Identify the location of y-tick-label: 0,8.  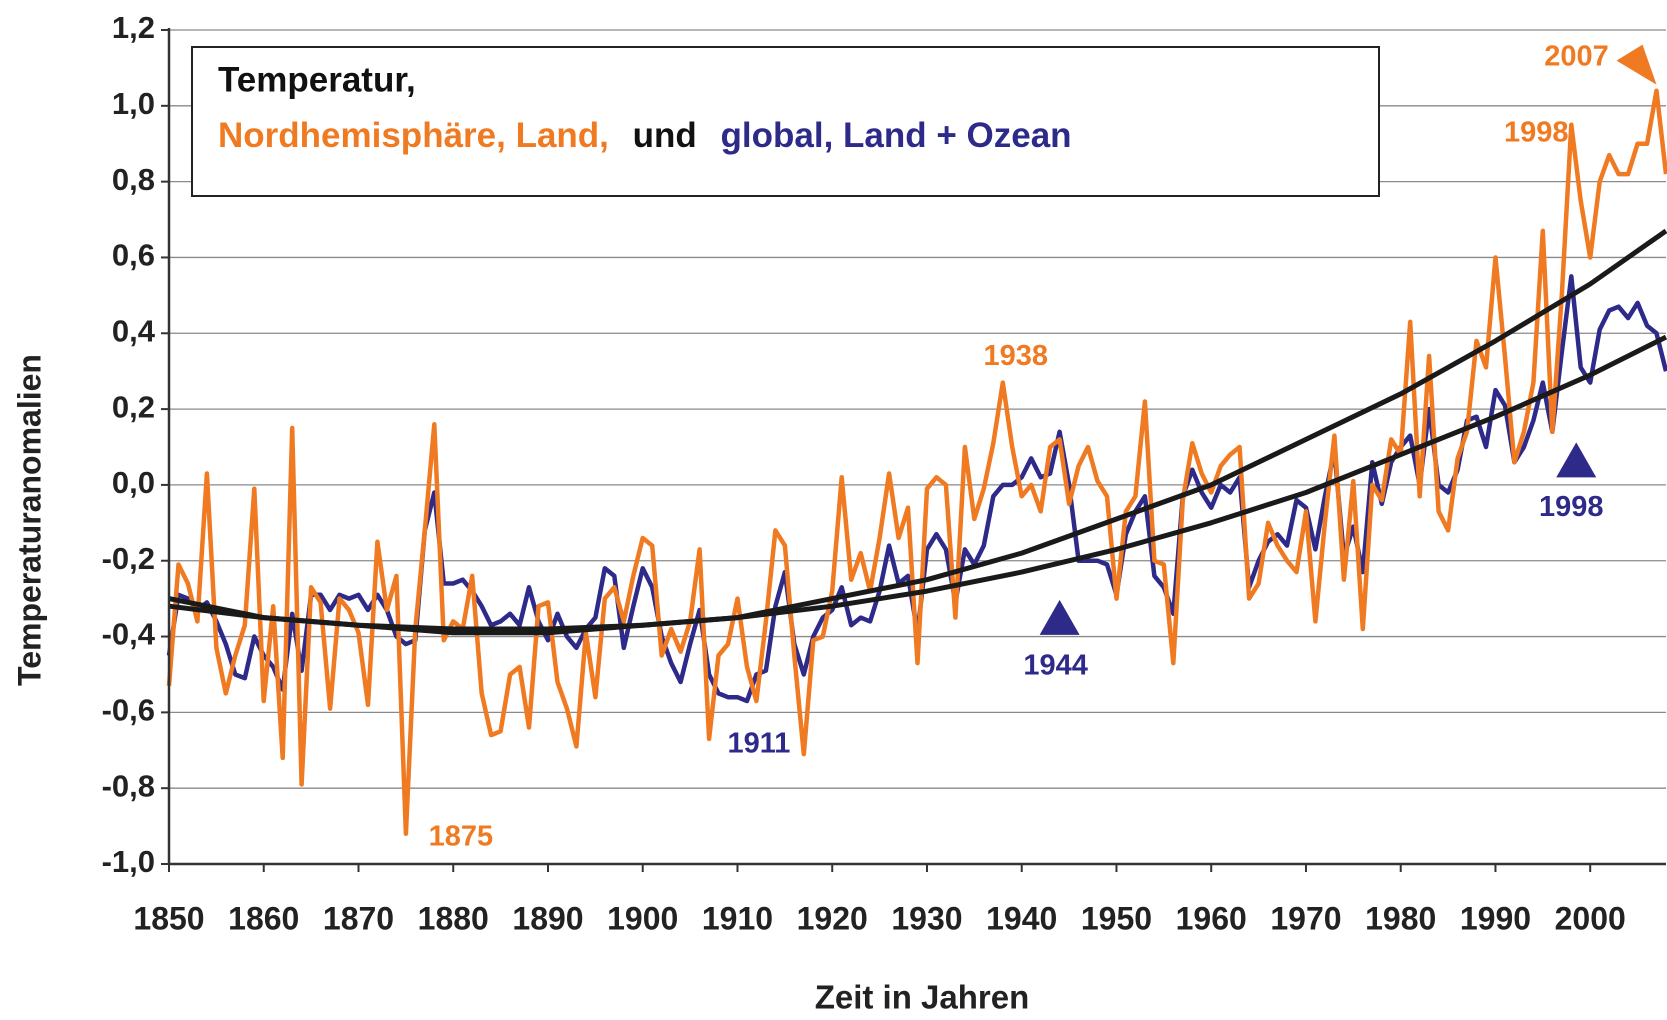
(133, 179).